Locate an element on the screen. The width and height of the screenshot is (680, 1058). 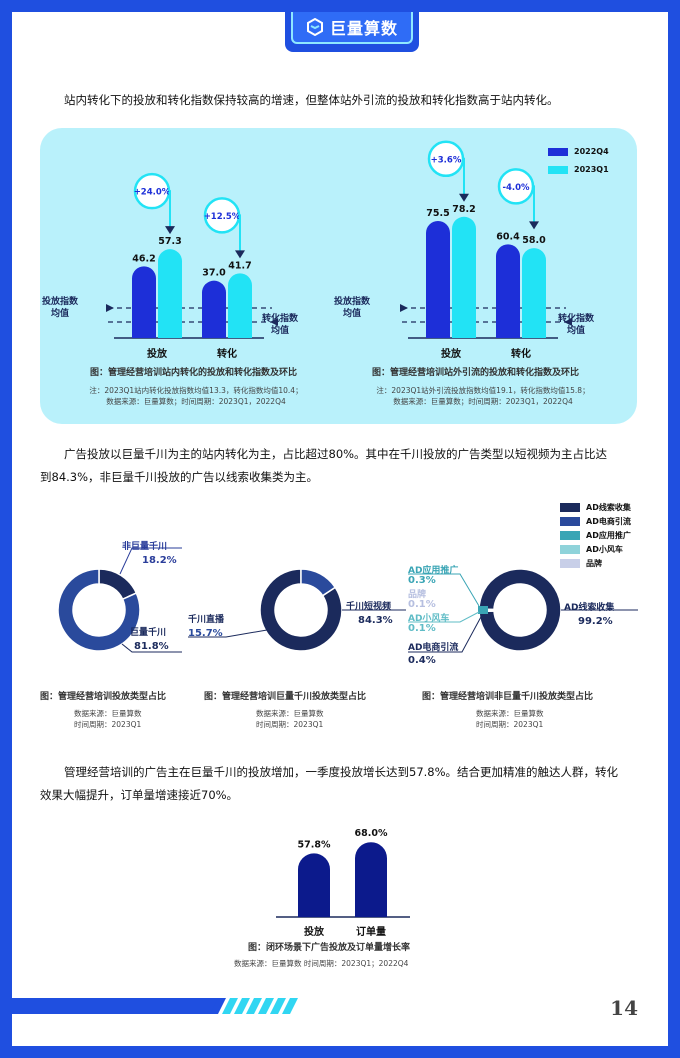
convert-avg-label: 转化指数 is located at coordinates (576, 318).